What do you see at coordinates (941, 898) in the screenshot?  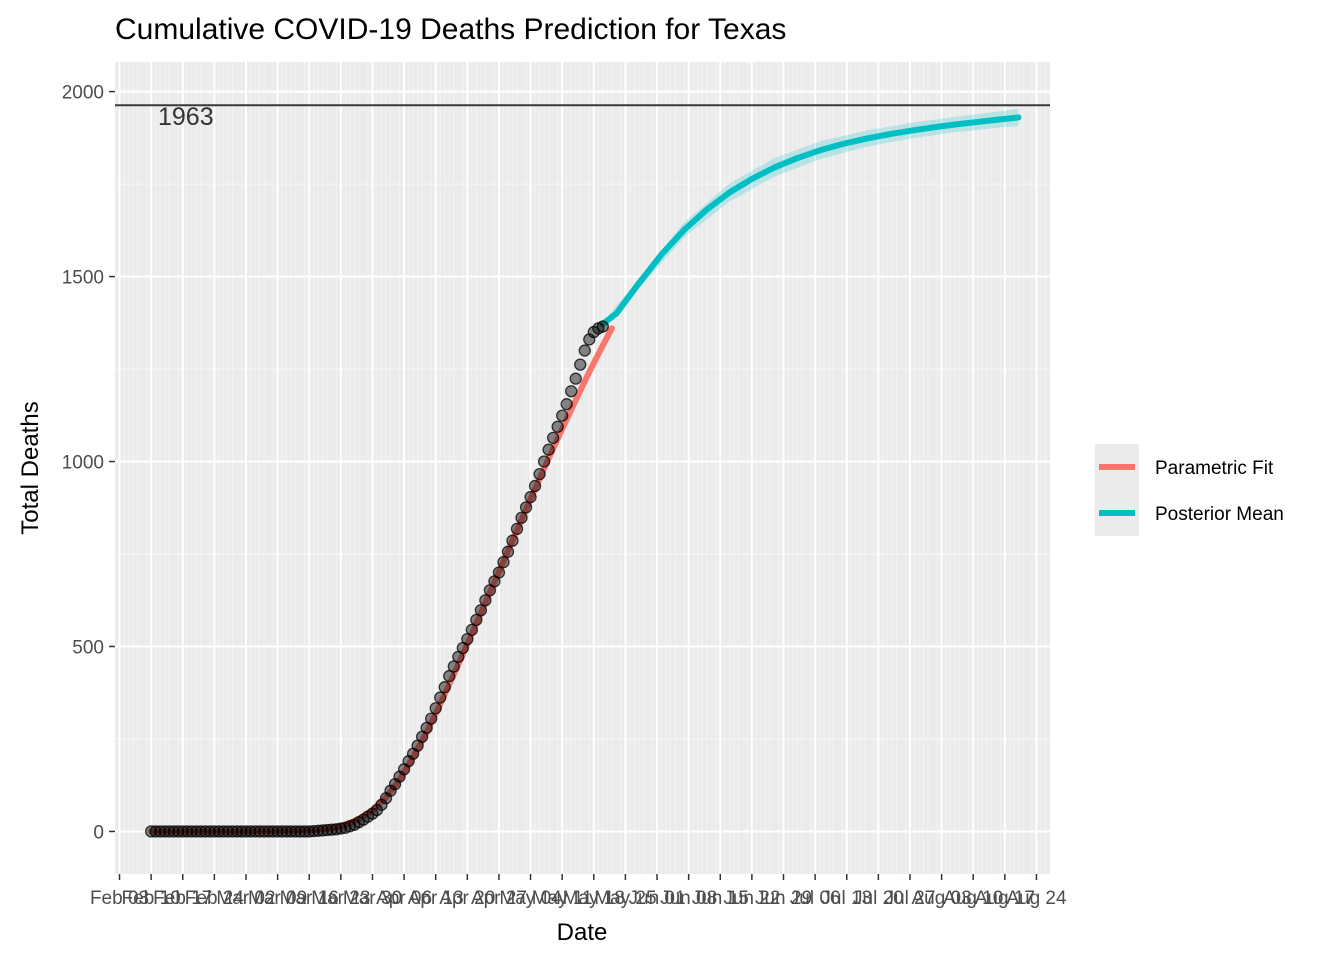 I see `x-tick-label: Aug 03` at bounding box center [941, 898].